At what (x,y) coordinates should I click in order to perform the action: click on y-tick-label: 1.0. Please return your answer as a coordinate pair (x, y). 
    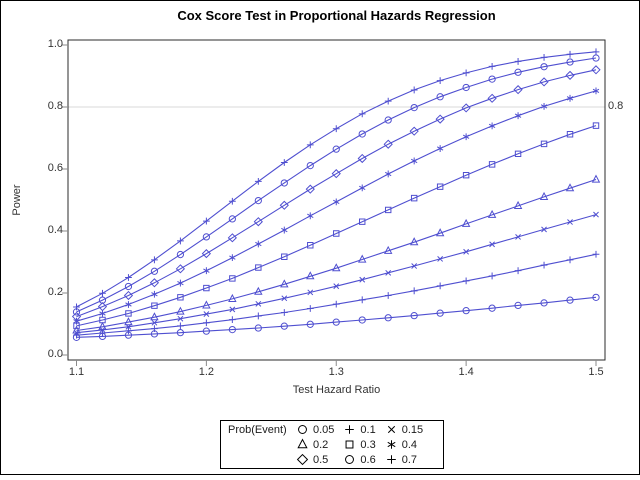
    Looking at the image, I should click on (55, 44).